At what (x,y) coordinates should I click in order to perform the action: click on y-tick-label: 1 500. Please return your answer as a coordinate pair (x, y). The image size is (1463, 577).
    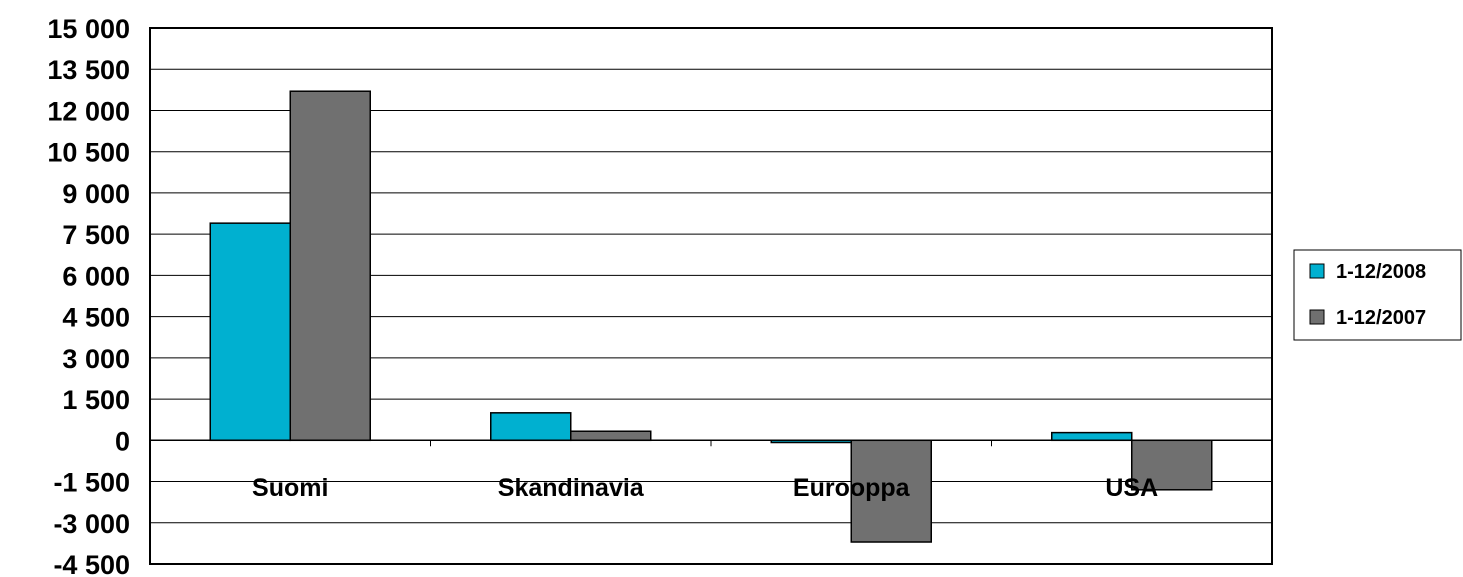
    Looking at the image, I should click on (96, 400).